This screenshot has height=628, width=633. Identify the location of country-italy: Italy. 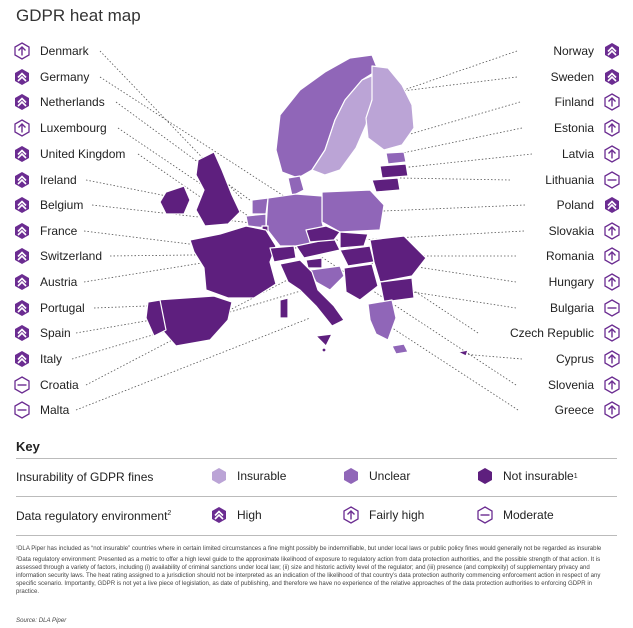
(37, 359).